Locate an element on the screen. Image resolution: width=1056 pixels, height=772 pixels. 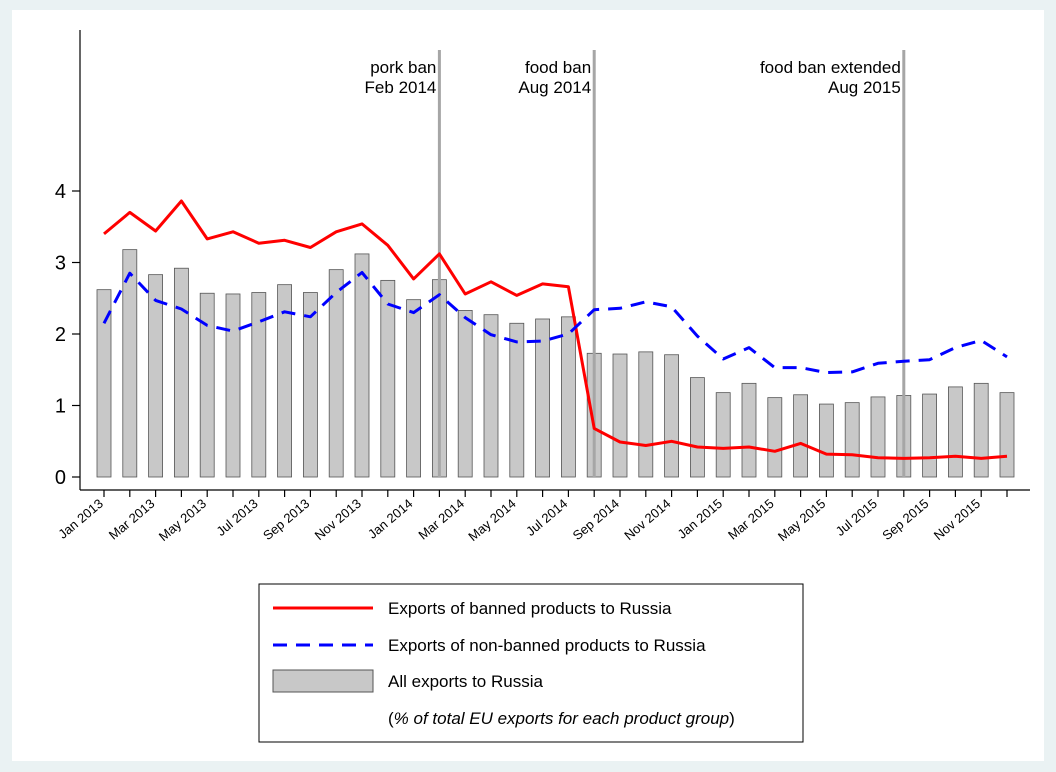
annotation-0-line-0: pork ban is located at coordinates (403, 67).